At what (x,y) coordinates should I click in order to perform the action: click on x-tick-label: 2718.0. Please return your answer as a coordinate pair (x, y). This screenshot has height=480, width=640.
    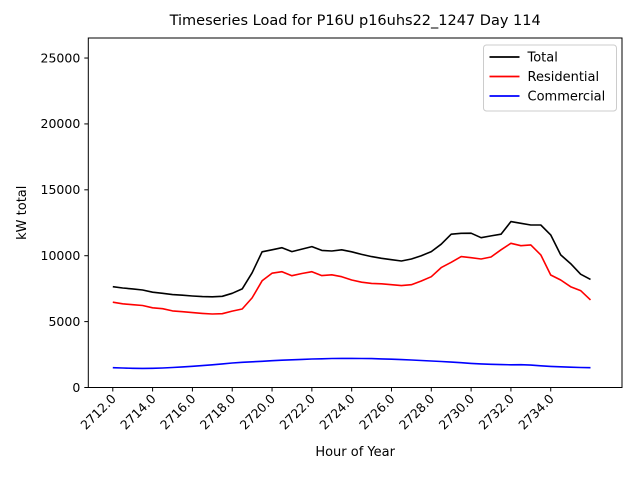
    Looking at the image, I should click on (218, 412).